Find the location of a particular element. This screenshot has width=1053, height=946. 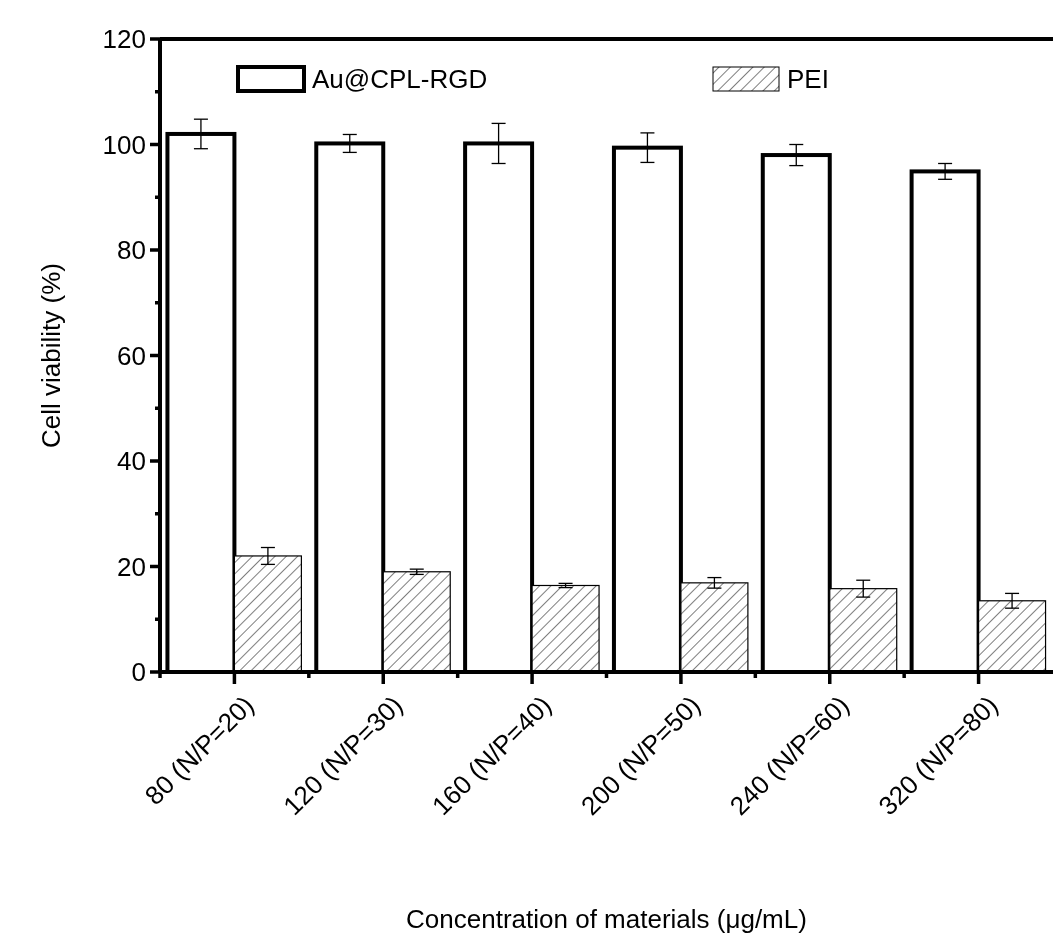

legend-label: PEI is located at coordinates (808, 79).